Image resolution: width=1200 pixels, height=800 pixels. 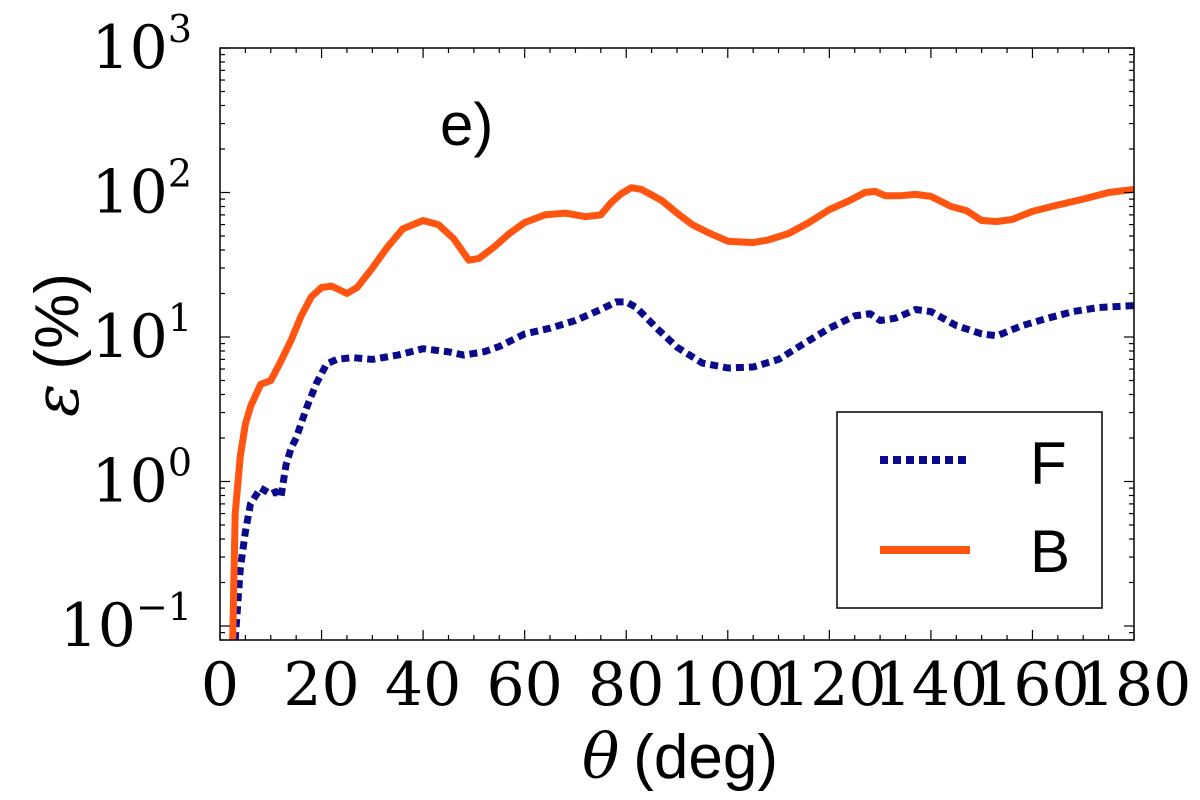 What do you see at coordinates (1048, 463) in the screenshot?
I see `legend-label-f: F` at bounding box center [1048, 463].